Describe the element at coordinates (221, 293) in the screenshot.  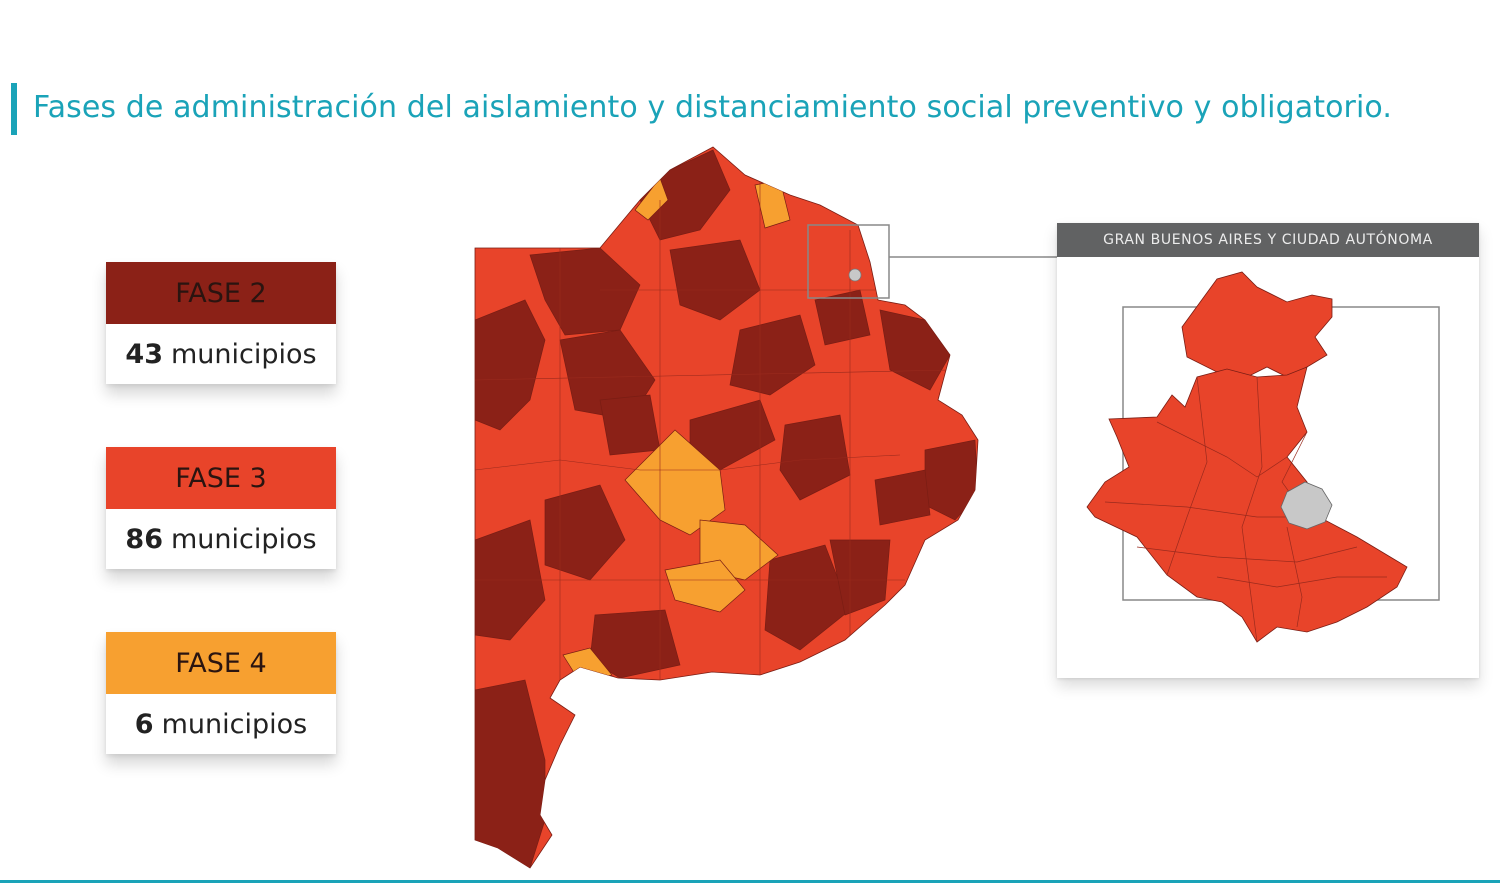
I see `legend-fase-2-label: FASE 2` at that location.